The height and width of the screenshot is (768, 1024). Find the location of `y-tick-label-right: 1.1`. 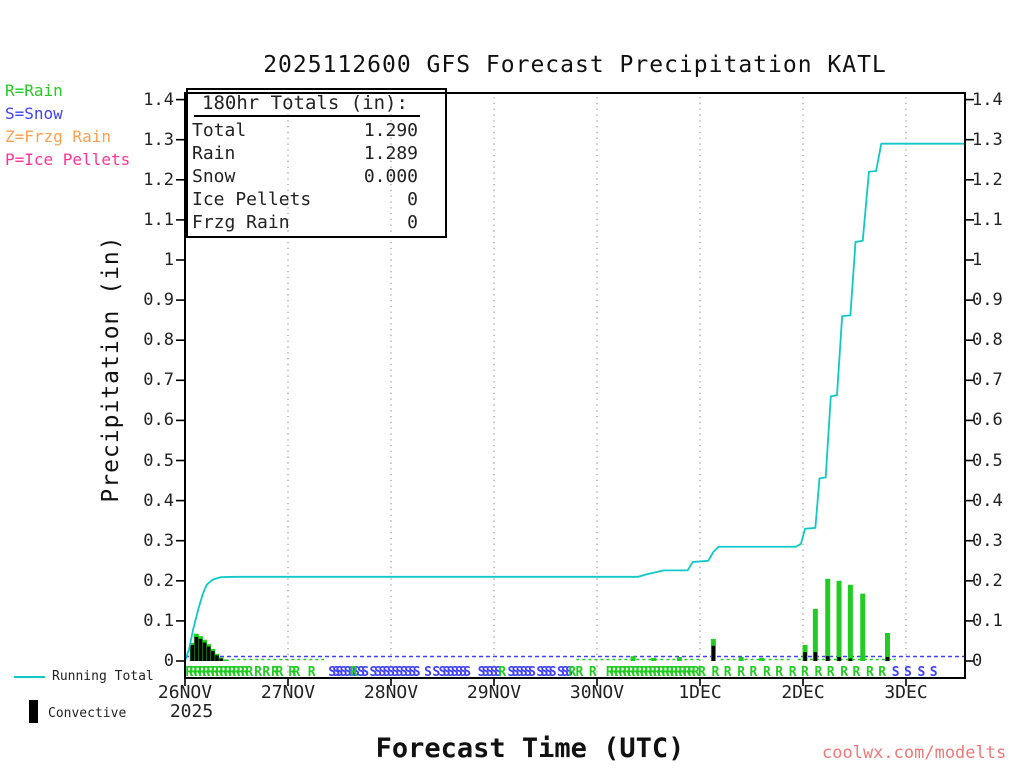

y-tick-label-right: 1.1 is located at coordinates (987, 219).